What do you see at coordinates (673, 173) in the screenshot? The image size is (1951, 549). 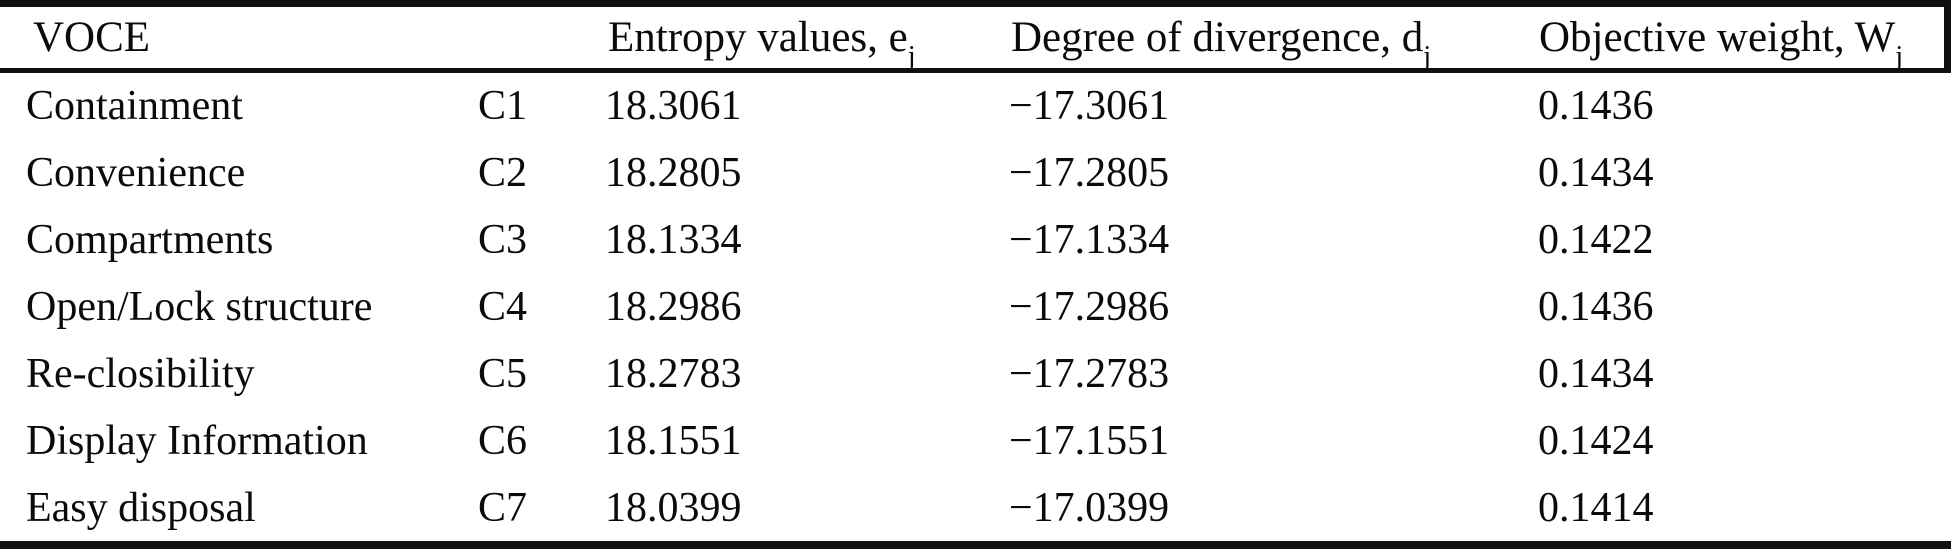 I see `row-entropy-value: 18.2805` at bounding box center [673, 173].